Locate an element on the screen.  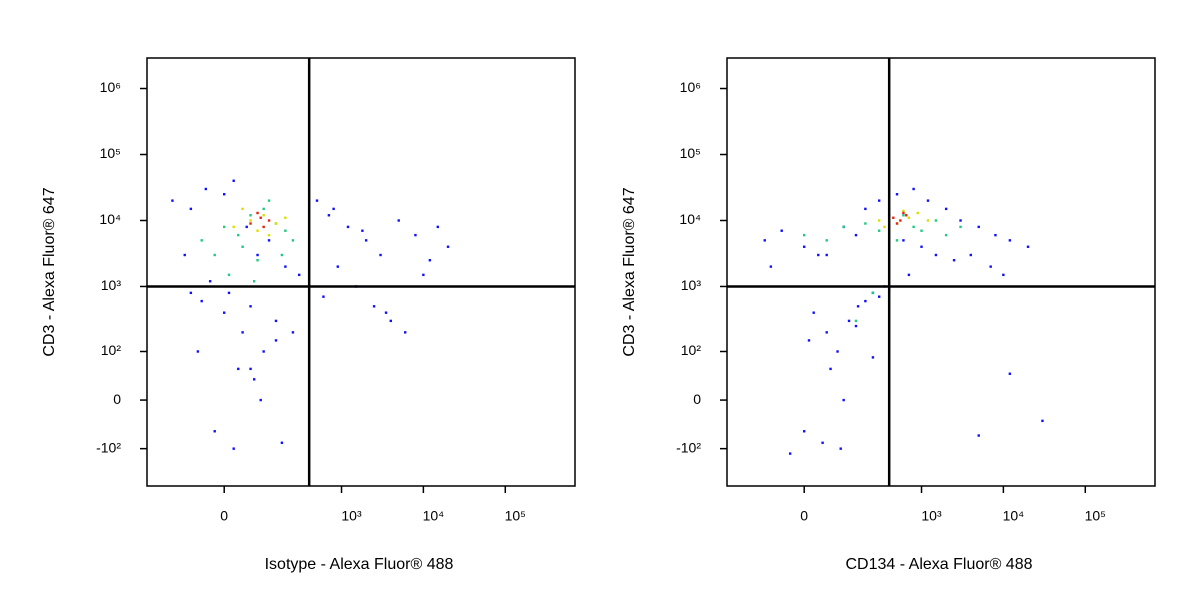
y-axis-title: CD3 - Alexa Fluor® 647 is located at coordinates (49, 271).